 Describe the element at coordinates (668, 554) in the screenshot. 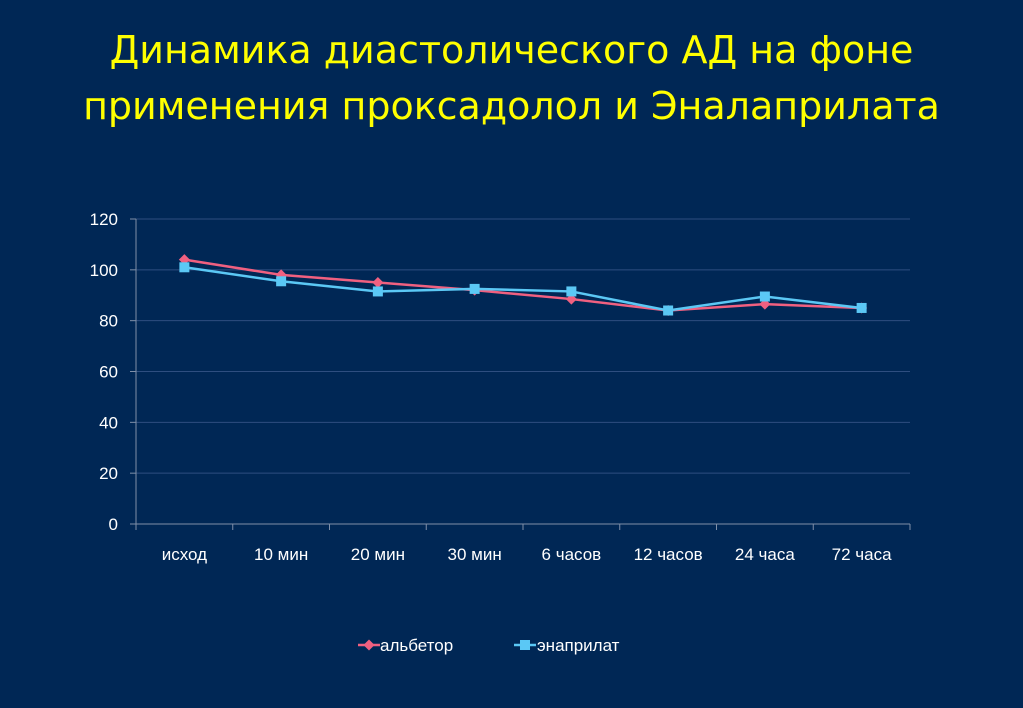

I see `x-tick-label: 12 часов` at that location.